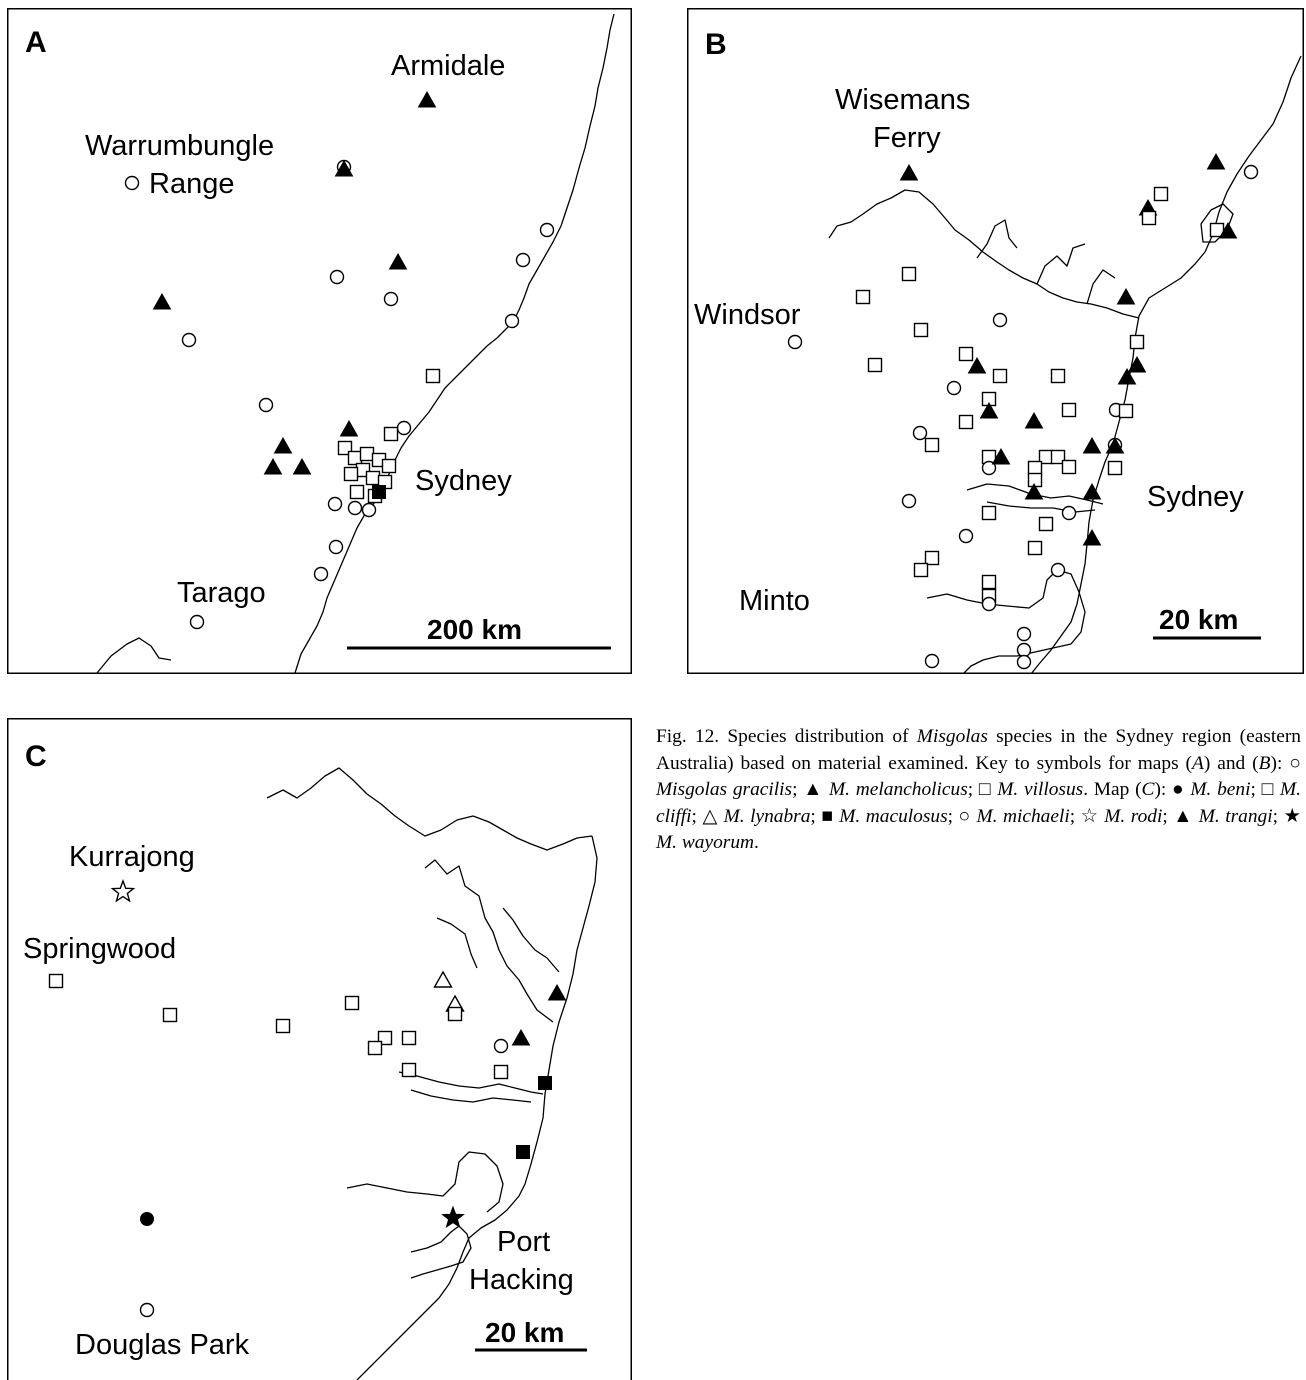 The height and width of the screenshot is (1380, 1306). Describe the element at coordinates (1089, 816) in the screenshot. I see `star-open-icon: ☆` at that location.